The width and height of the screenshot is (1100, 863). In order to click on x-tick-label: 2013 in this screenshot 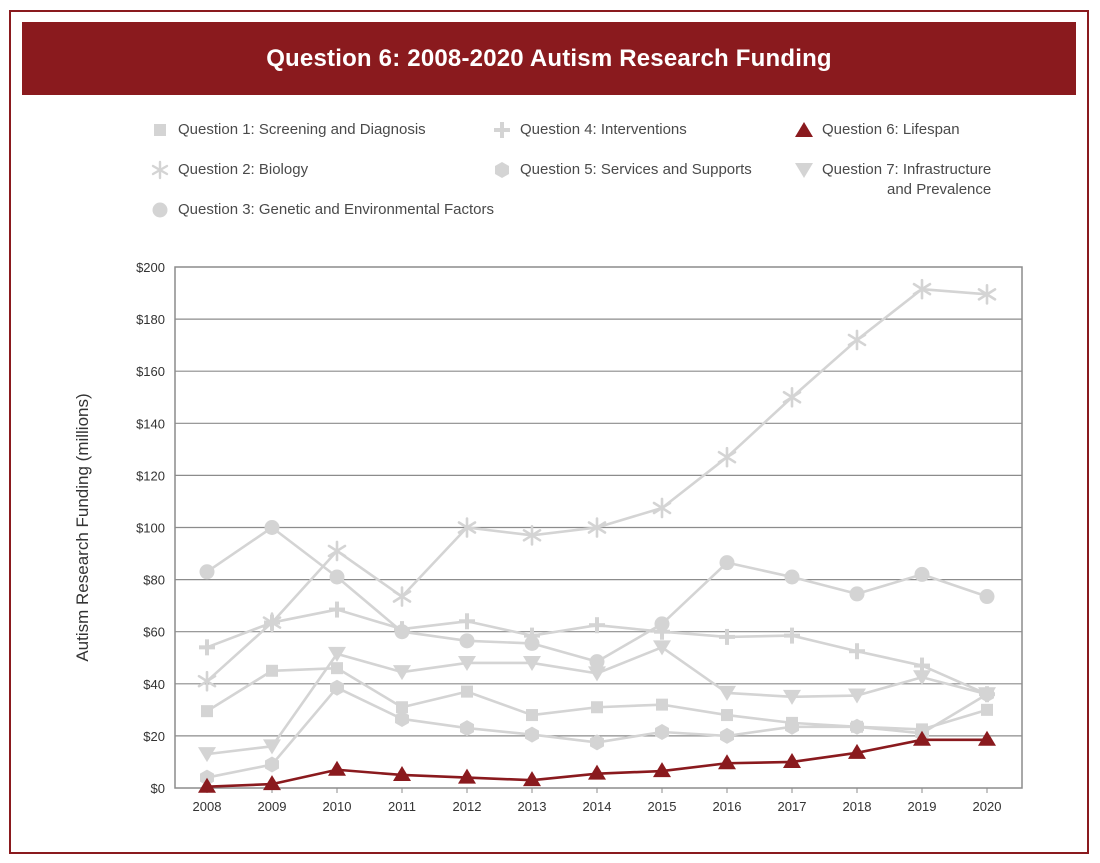, I will do `click(532, 806)`.